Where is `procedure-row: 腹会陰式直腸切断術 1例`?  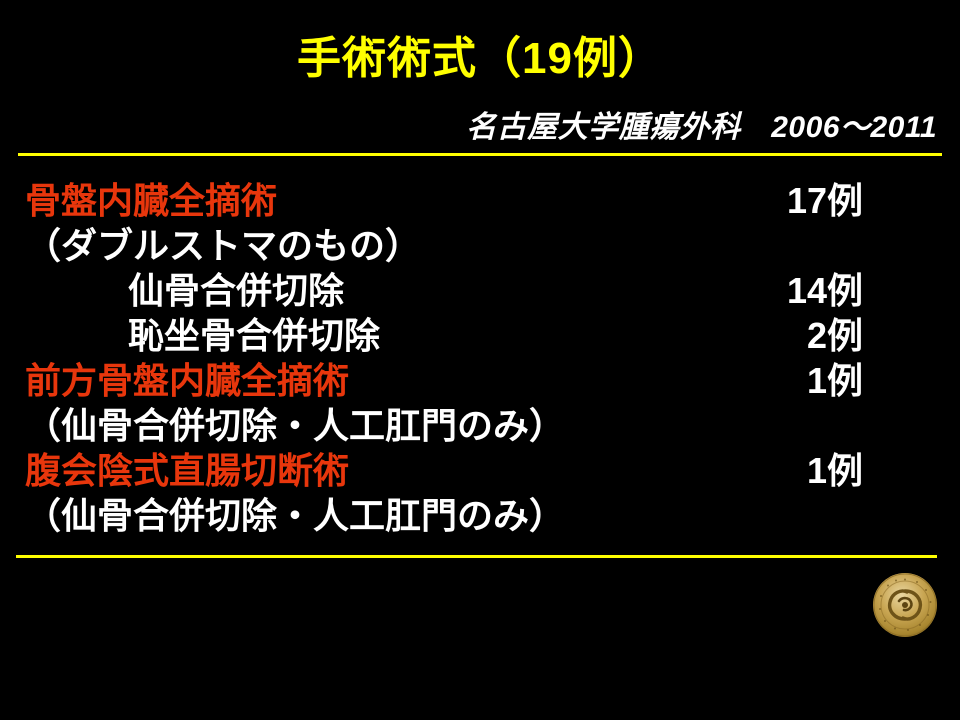
procedure-row: 腹会陰式直腸切断術 1例 is located at coordinates (492, 470).